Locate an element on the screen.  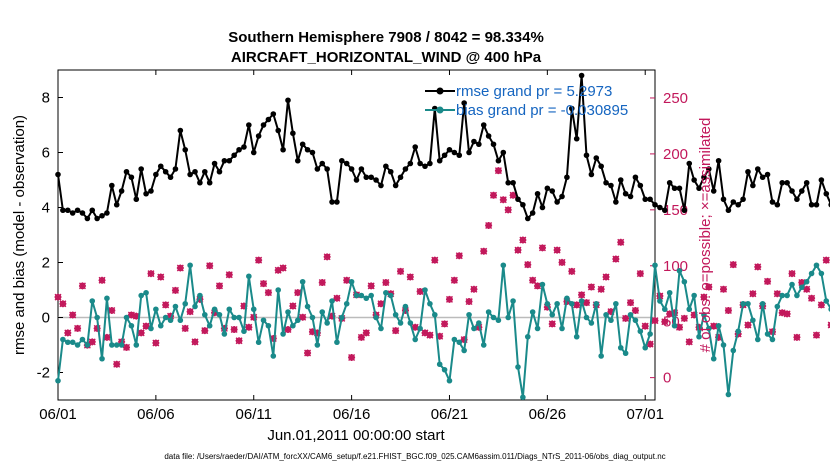
chart-title-line2: AIRCRAFT_HORIZONTAL_WIND @ 400 hPa is located at coordinates (386, 57).